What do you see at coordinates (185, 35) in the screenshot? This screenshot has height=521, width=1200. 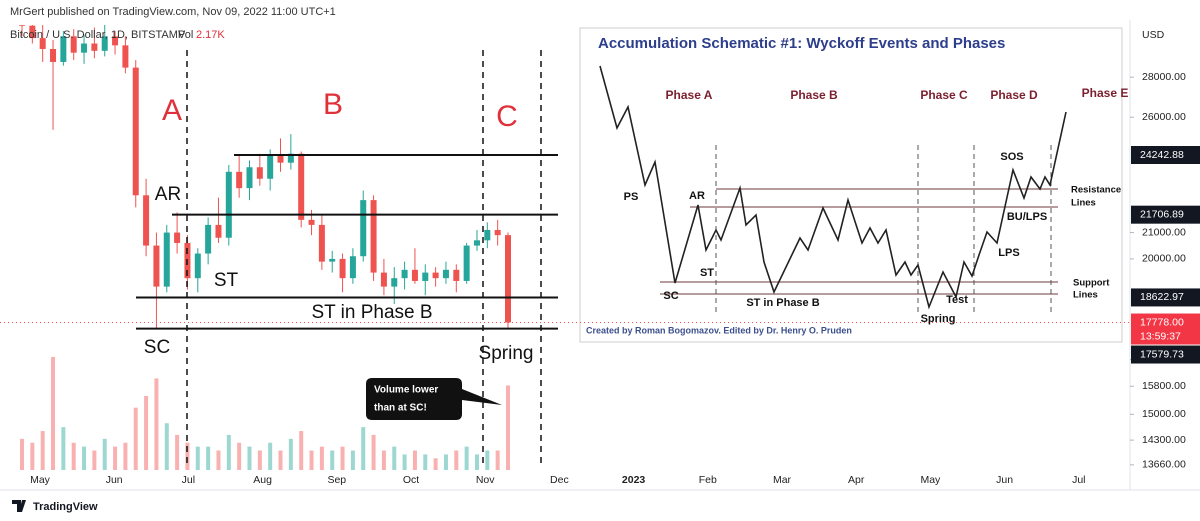 I see `volume-label: Vol` at bounding box center [185, 35].